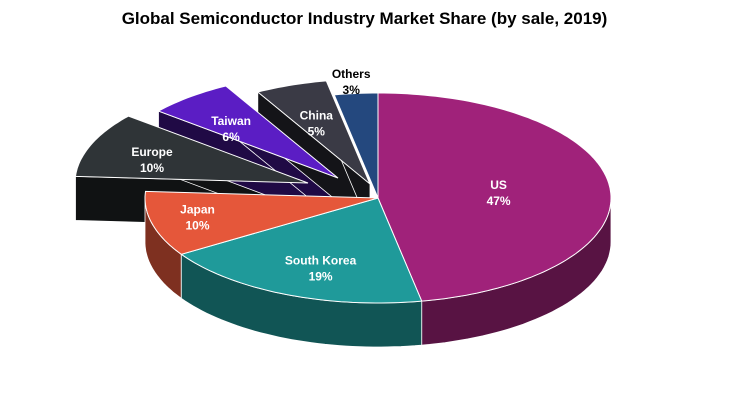 The image size is (729, 406). What do you see at coordinates (317, 132) in the screenshot?
I see `slice-value-china: 5%` at bounding box center [317, 132].